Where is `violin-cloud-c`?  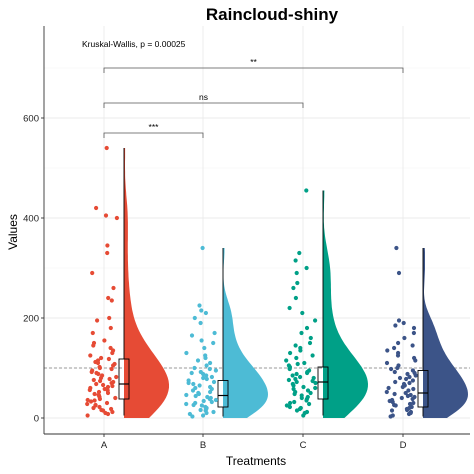
violin-cloud-c is located at coordinates (345, 304).